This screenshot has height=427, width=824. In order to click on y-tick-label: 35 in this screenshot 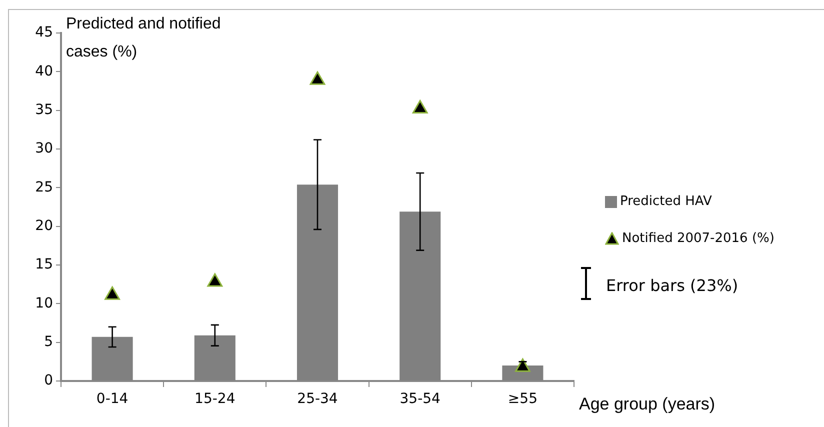, I will do `click(44, 110)`.